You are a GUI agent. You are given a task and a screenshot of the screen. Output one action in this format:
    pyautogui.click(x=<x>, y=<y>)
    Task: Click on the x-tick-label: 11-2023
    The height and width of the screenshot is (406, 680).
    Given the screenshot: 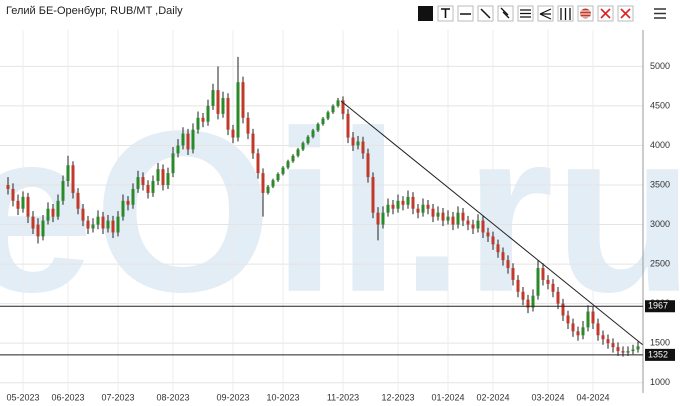 What is the action you would take?
    pyautogui.click(x=343, y=397)
    